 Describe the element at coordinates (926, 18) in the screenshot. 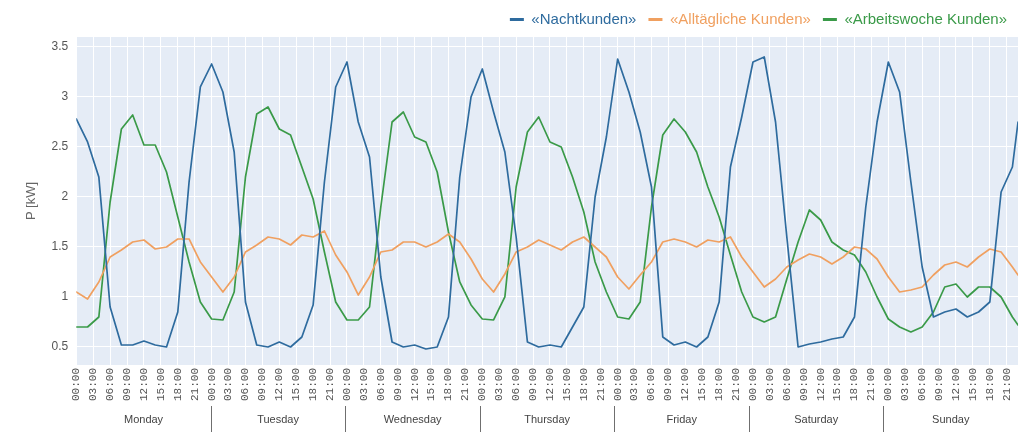

I see `legend-label: «Arbeitswoche Kunden»` at that location.